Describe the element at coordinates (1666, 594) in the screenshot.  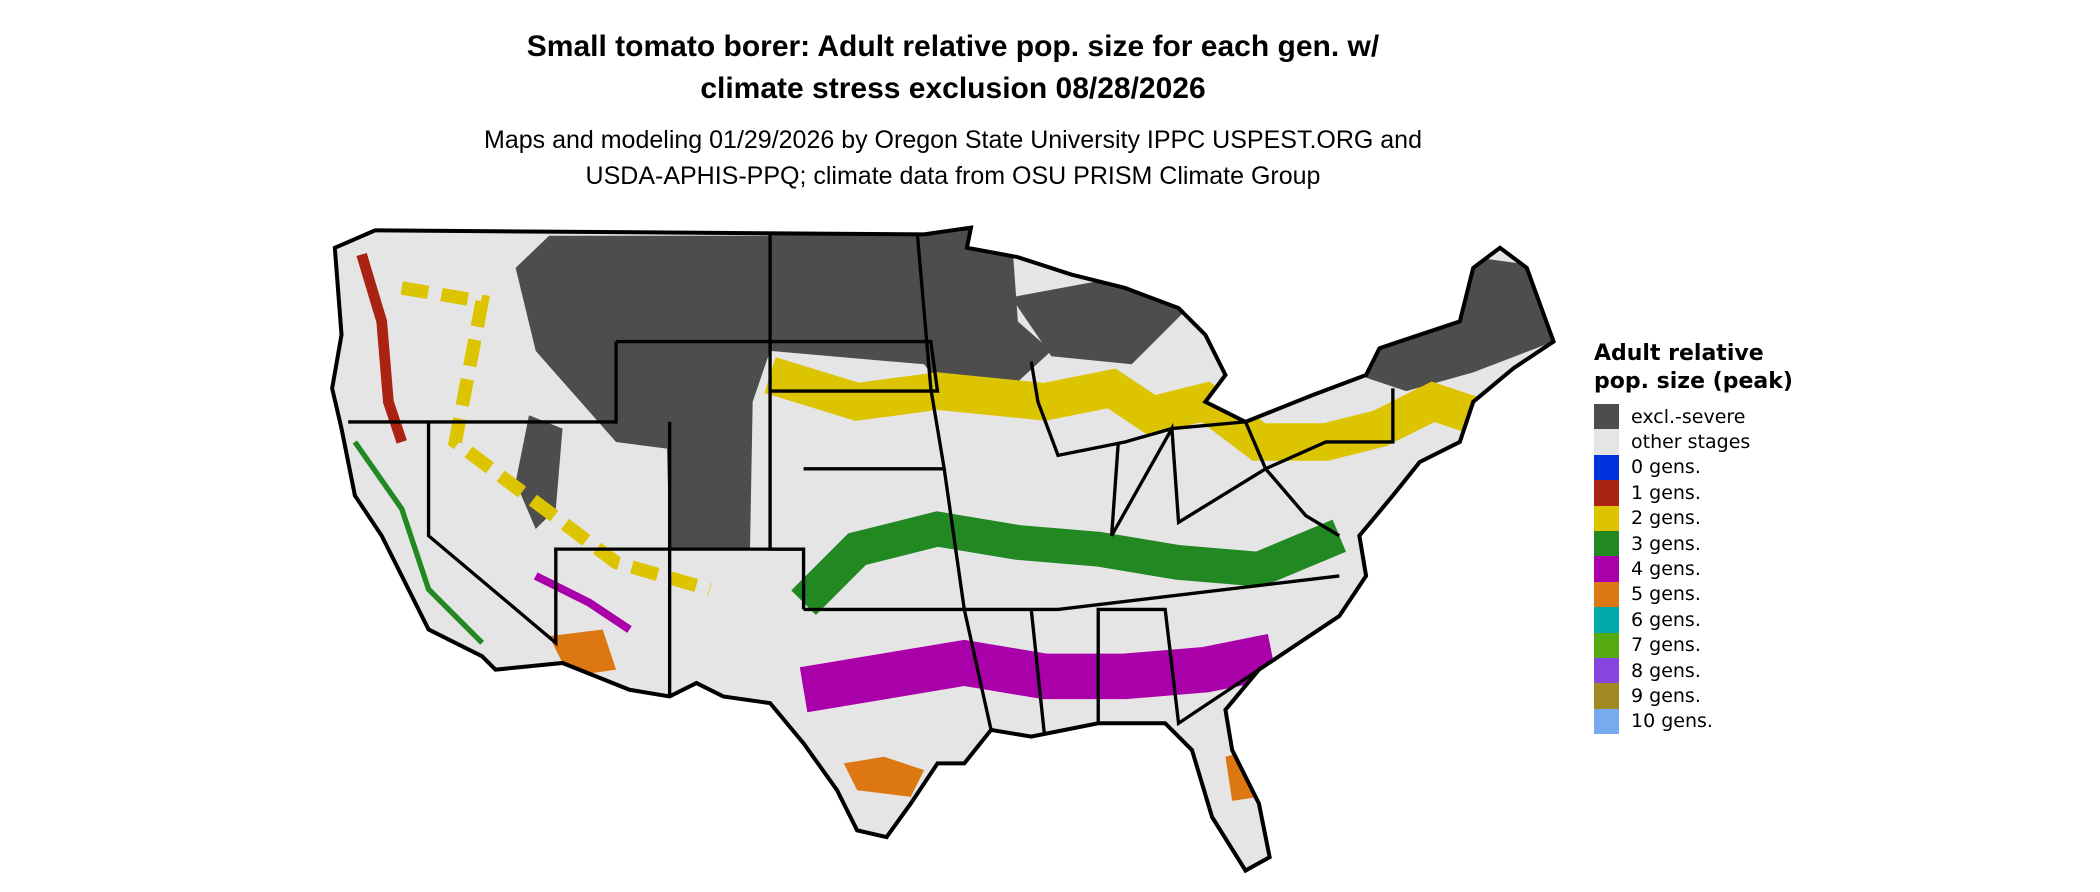
I see `legend-label: 5 gens.` at that location.